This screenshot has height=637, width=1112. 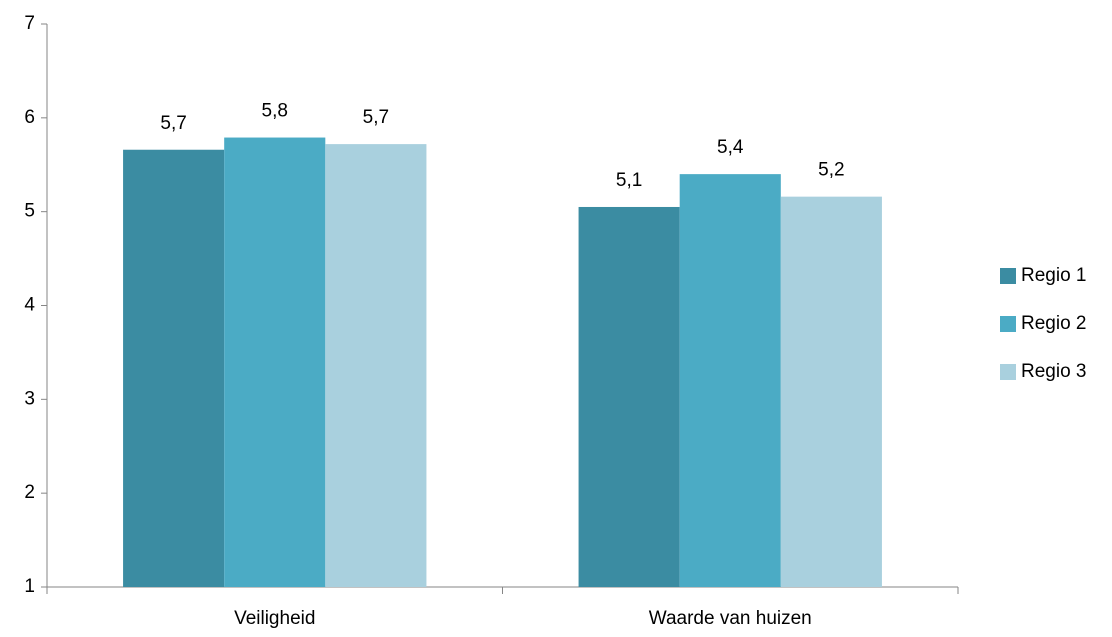 I want to click on x-tick-label: Veiligheid, so click(x=274, y=618).